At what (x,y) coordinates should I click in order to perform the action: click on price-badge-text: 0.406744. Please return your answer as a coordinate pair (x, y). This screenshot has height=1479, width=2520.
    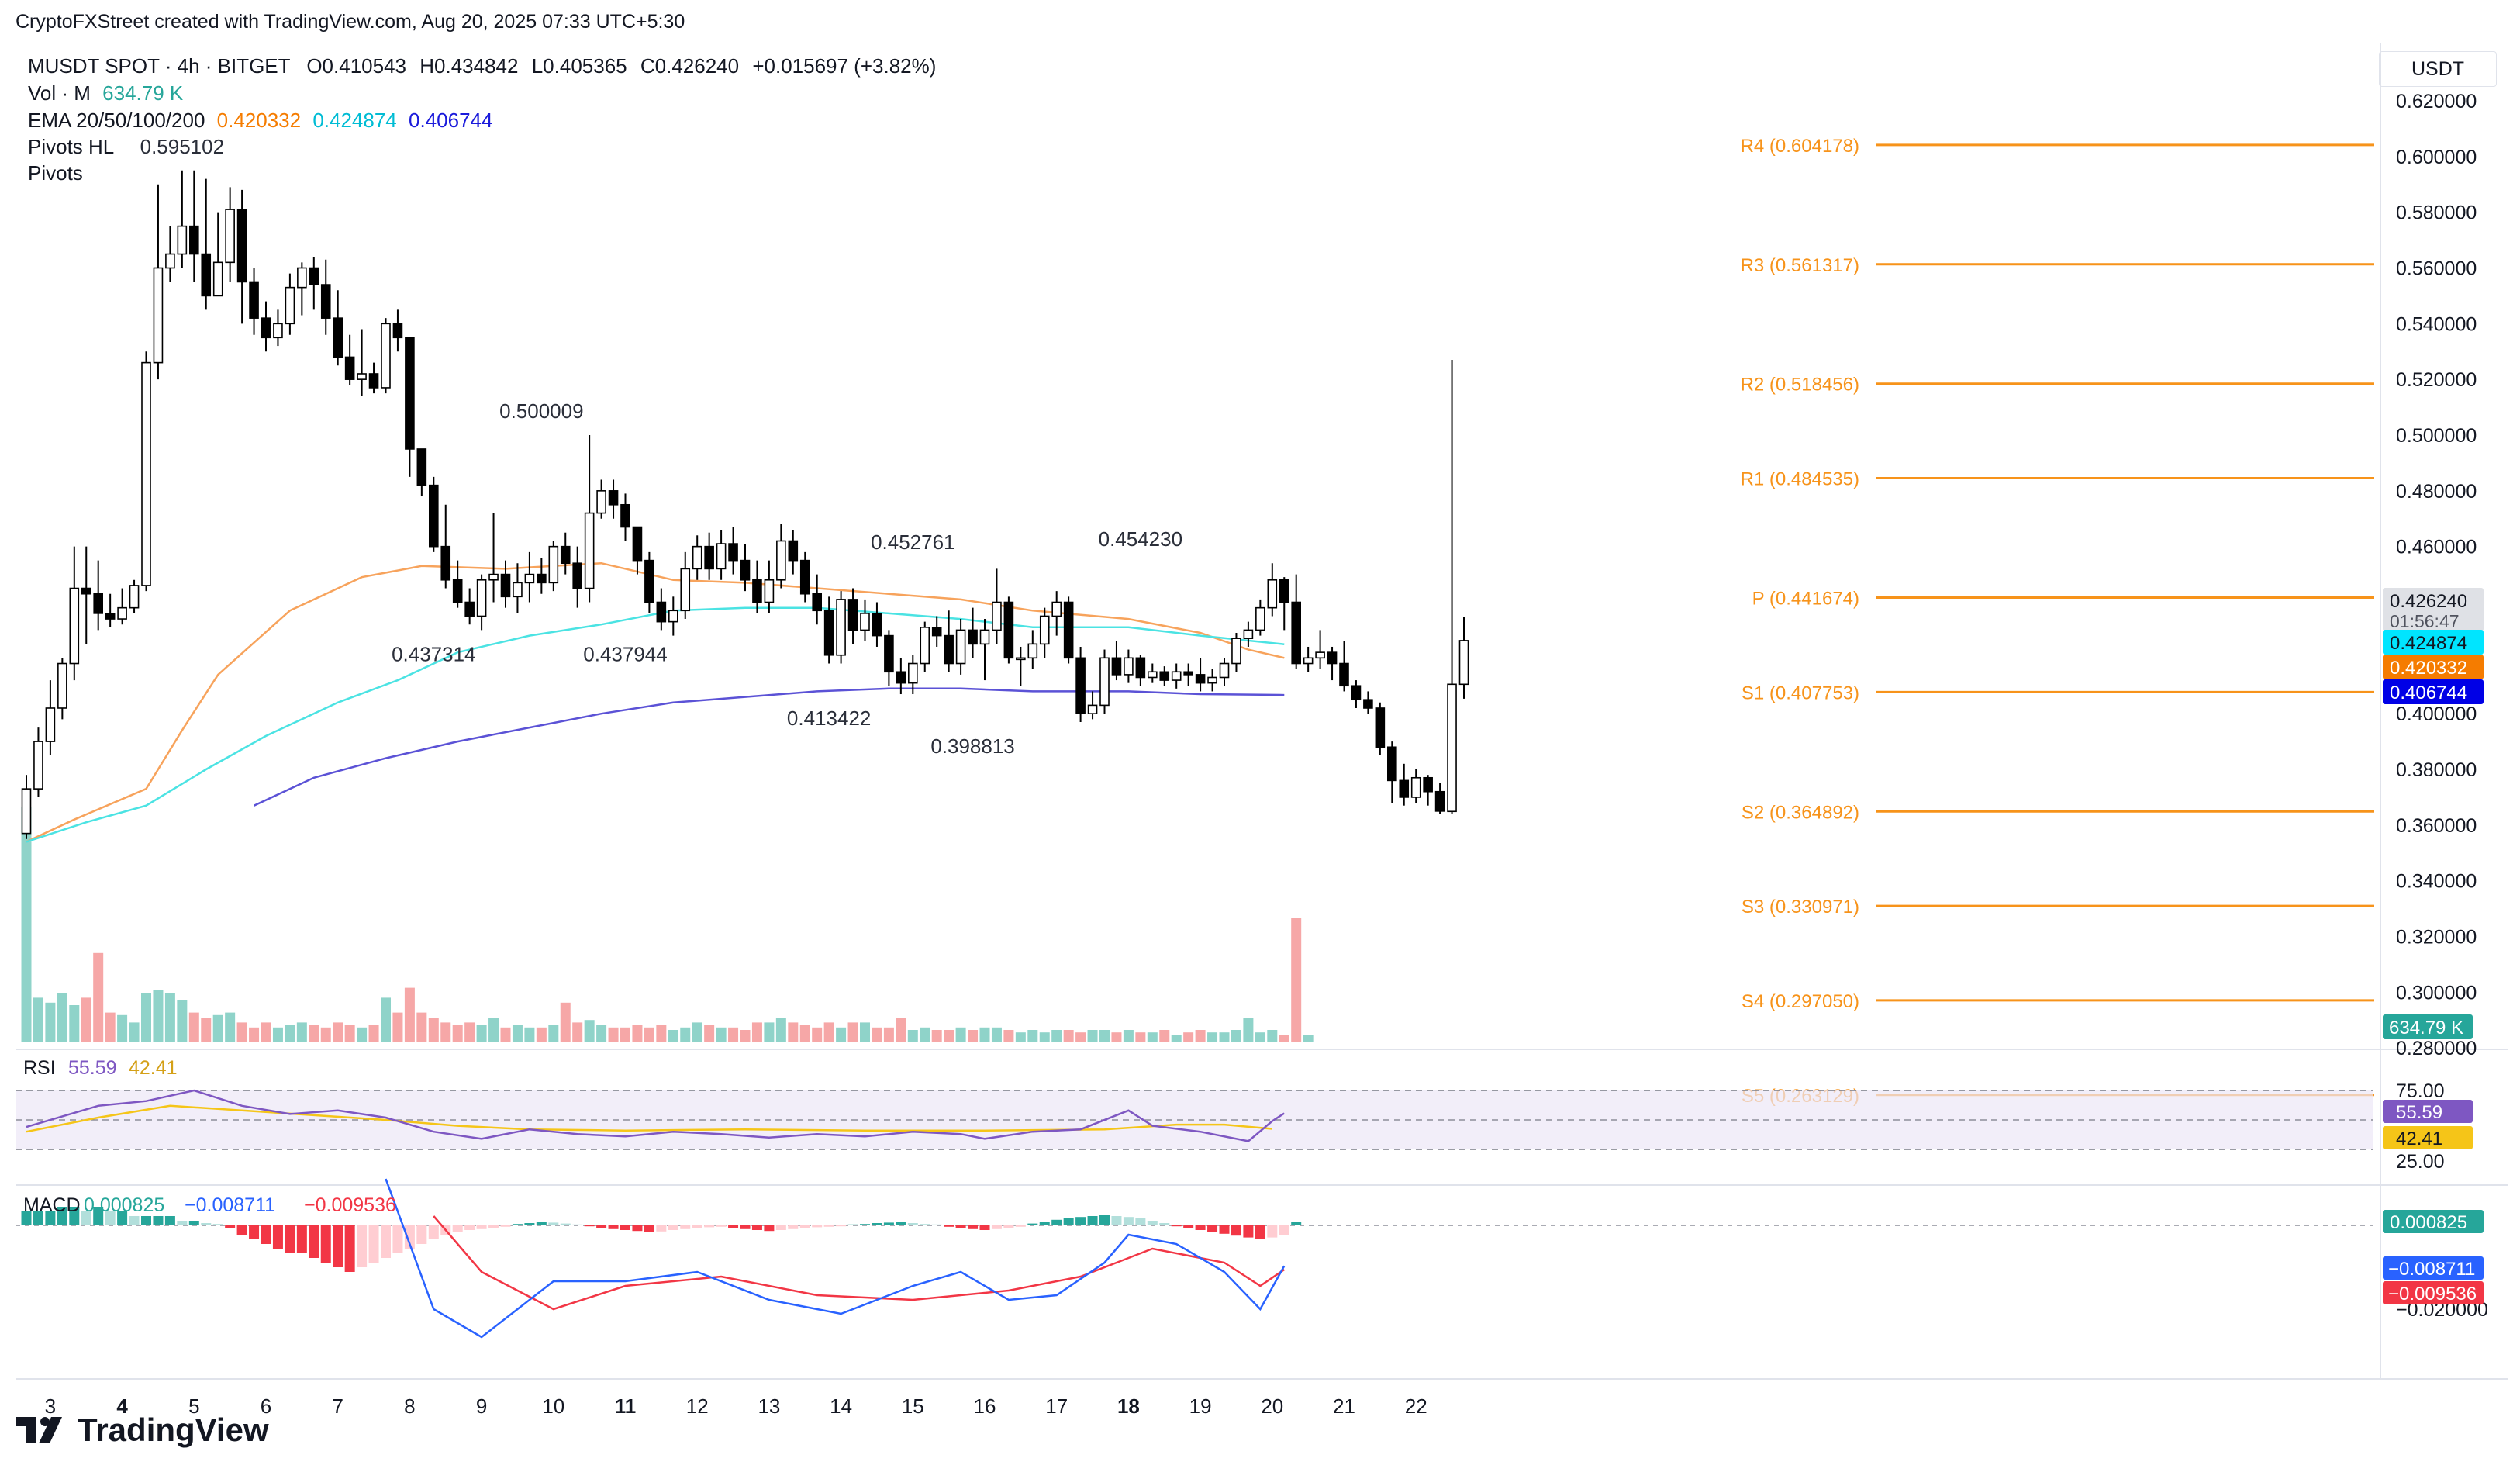
    Looking at the image, I should click on (2428, 693).